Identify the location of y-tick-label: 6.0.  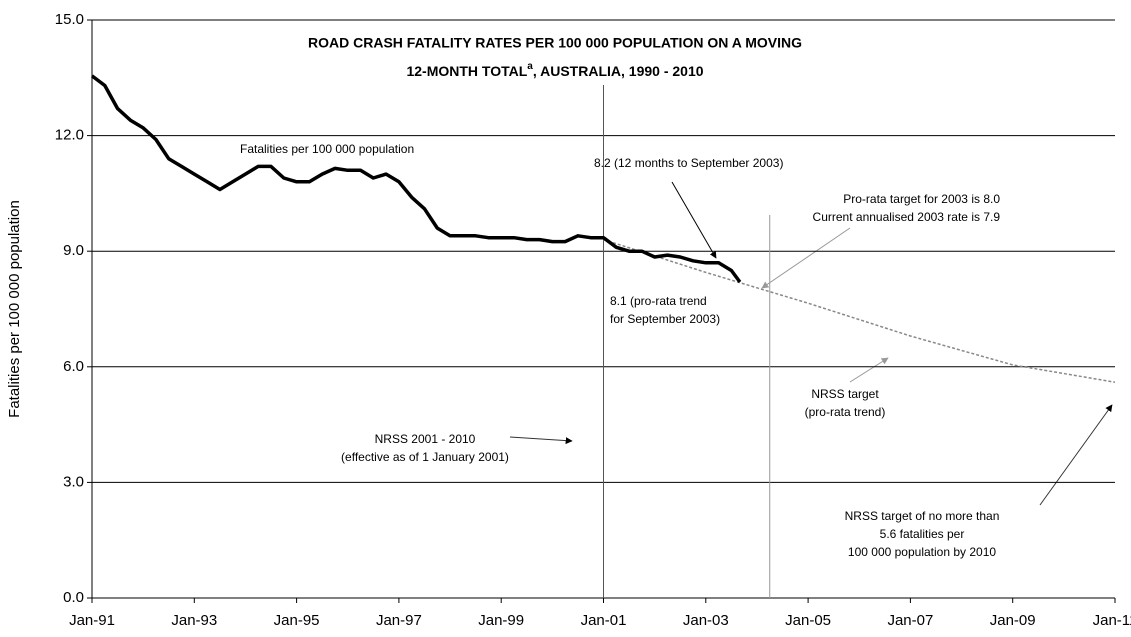
(73, 366).